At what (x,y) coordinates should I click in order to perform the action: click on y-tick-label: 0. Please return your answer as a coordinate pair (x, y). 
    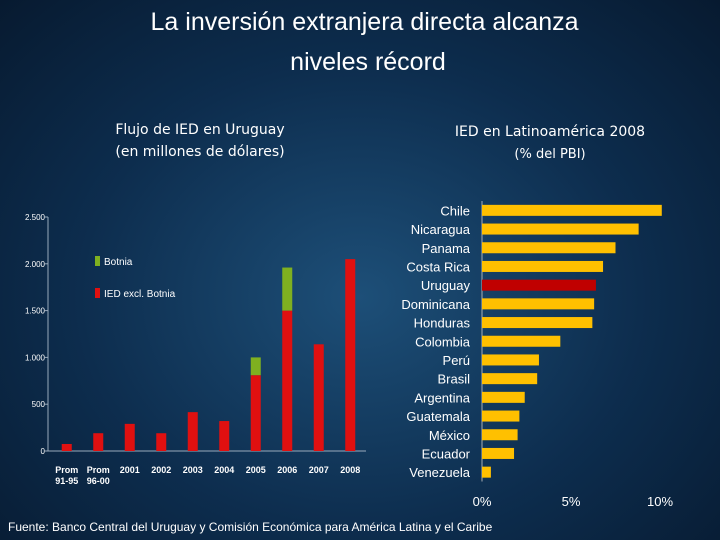
    Looking at the image, I should click on (43, 451).